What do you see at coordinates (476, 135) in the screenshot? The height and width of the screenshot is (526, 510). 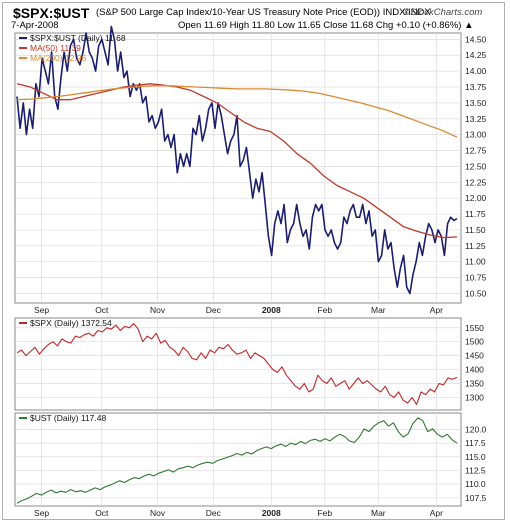 I see `y-tick-label: 13.00` at bounding box center [476, 135].